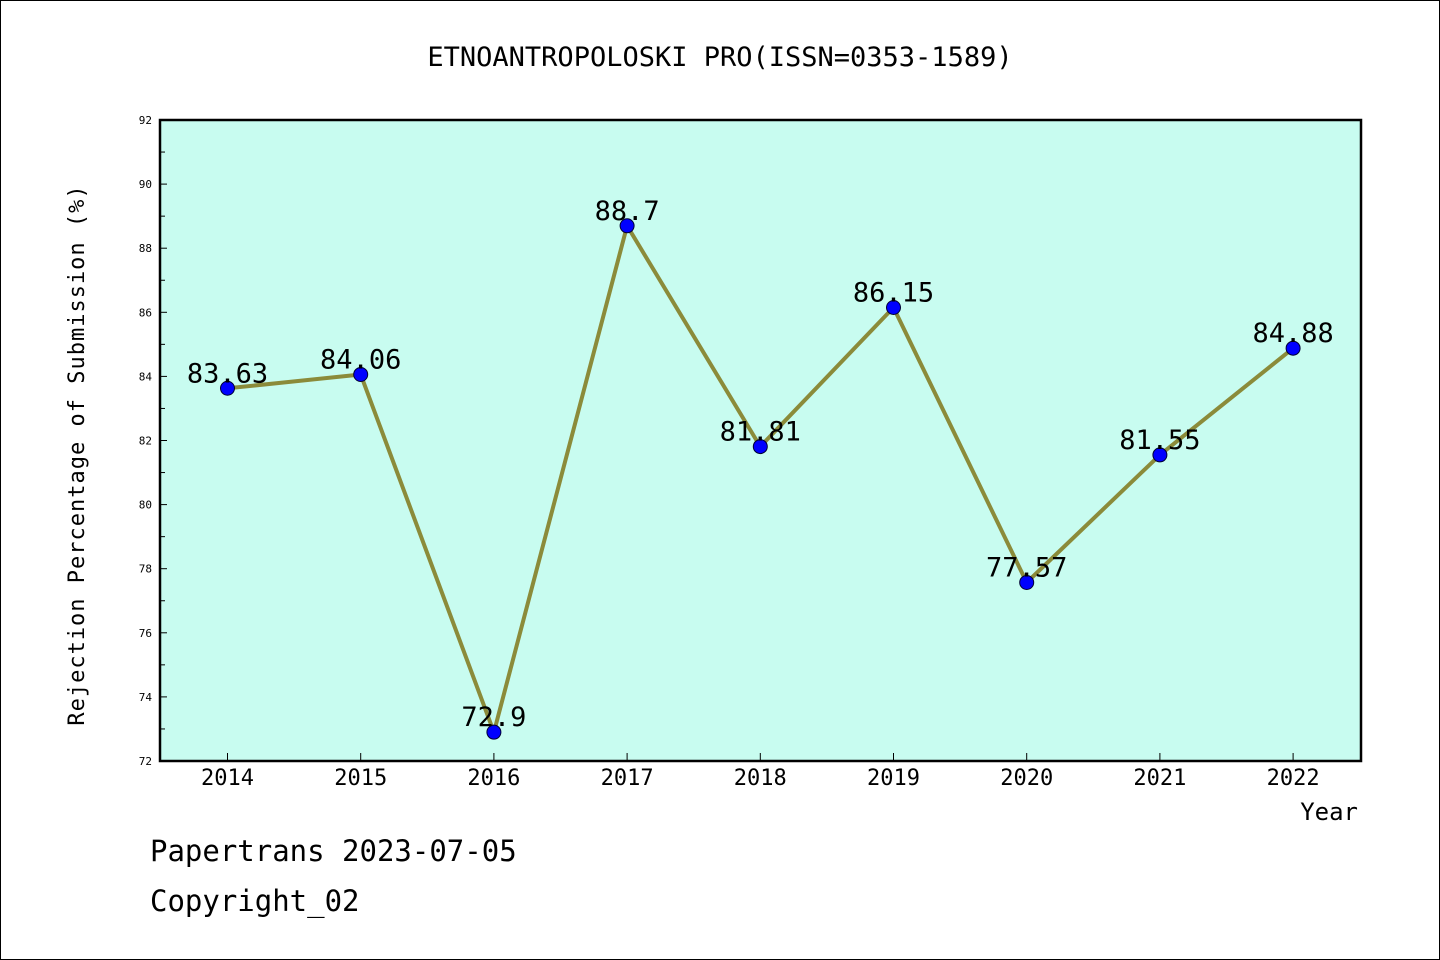 The height and width of the screenshot is (960, 1440). Describe the element at coordinates (227, 373) in the screenshot. I see `data-label: 83.63` at that location.